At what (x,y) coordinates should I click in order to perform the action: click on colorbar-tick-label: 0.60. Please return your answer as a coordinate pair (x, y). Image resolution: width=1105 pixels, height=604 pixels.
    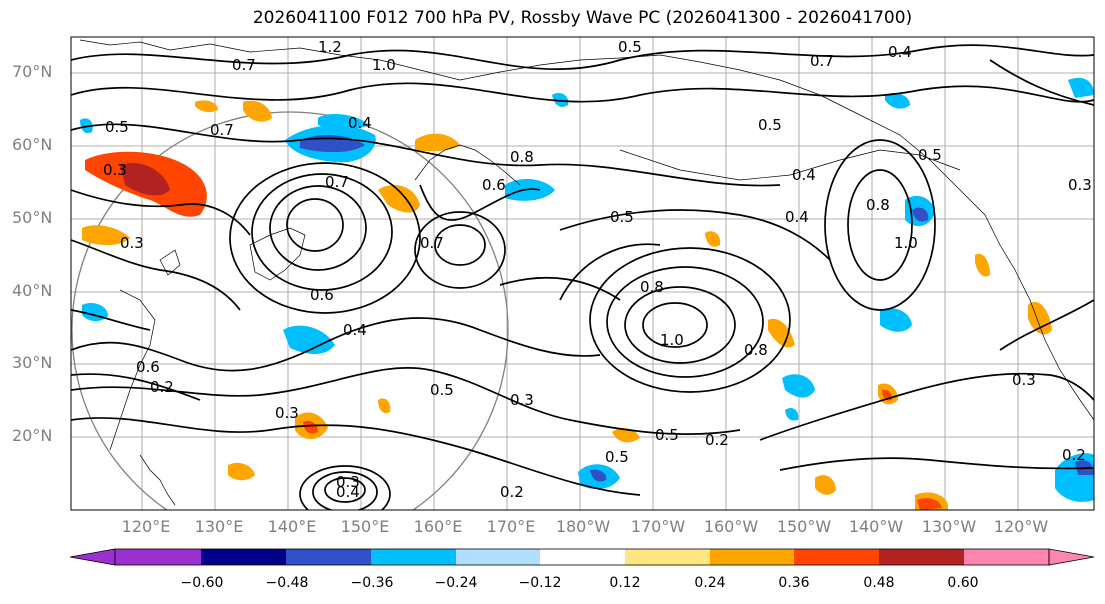
    Looking at the image, I should click on (963, 583).